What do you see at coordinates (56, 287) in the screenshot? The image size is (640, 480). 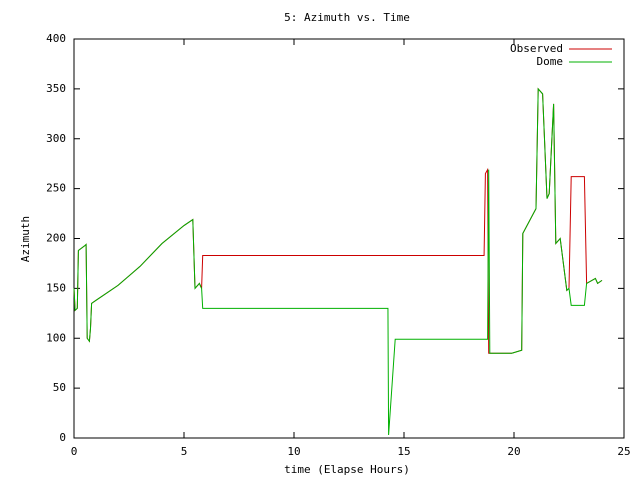 I see `y-tick-label: 150` at bounding box center [56, 287].